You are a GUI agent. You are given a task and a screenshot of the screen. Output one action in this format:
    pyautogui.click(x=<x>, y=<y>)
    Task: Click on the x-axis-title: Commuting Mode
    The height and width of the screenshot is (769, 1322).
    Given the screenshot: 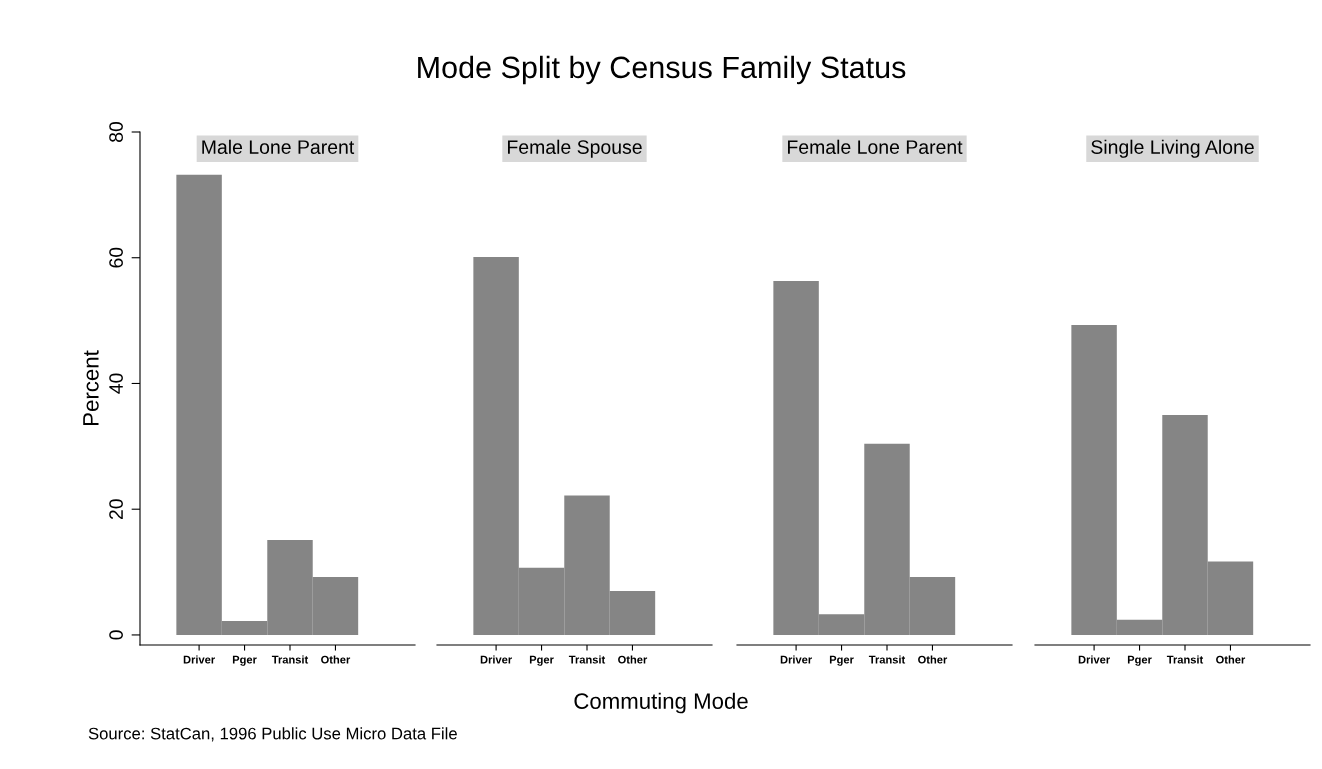 What is the action you would take?
    pyautogui.click(x=661, y=703)
    